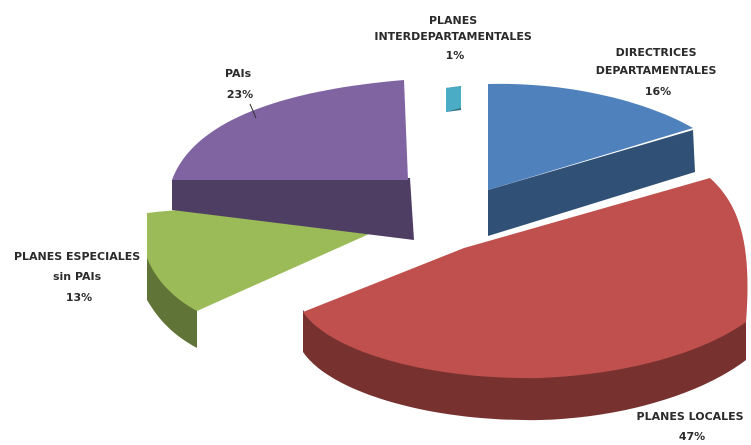  I want to click on label-value: 13%, so click(79, 297).